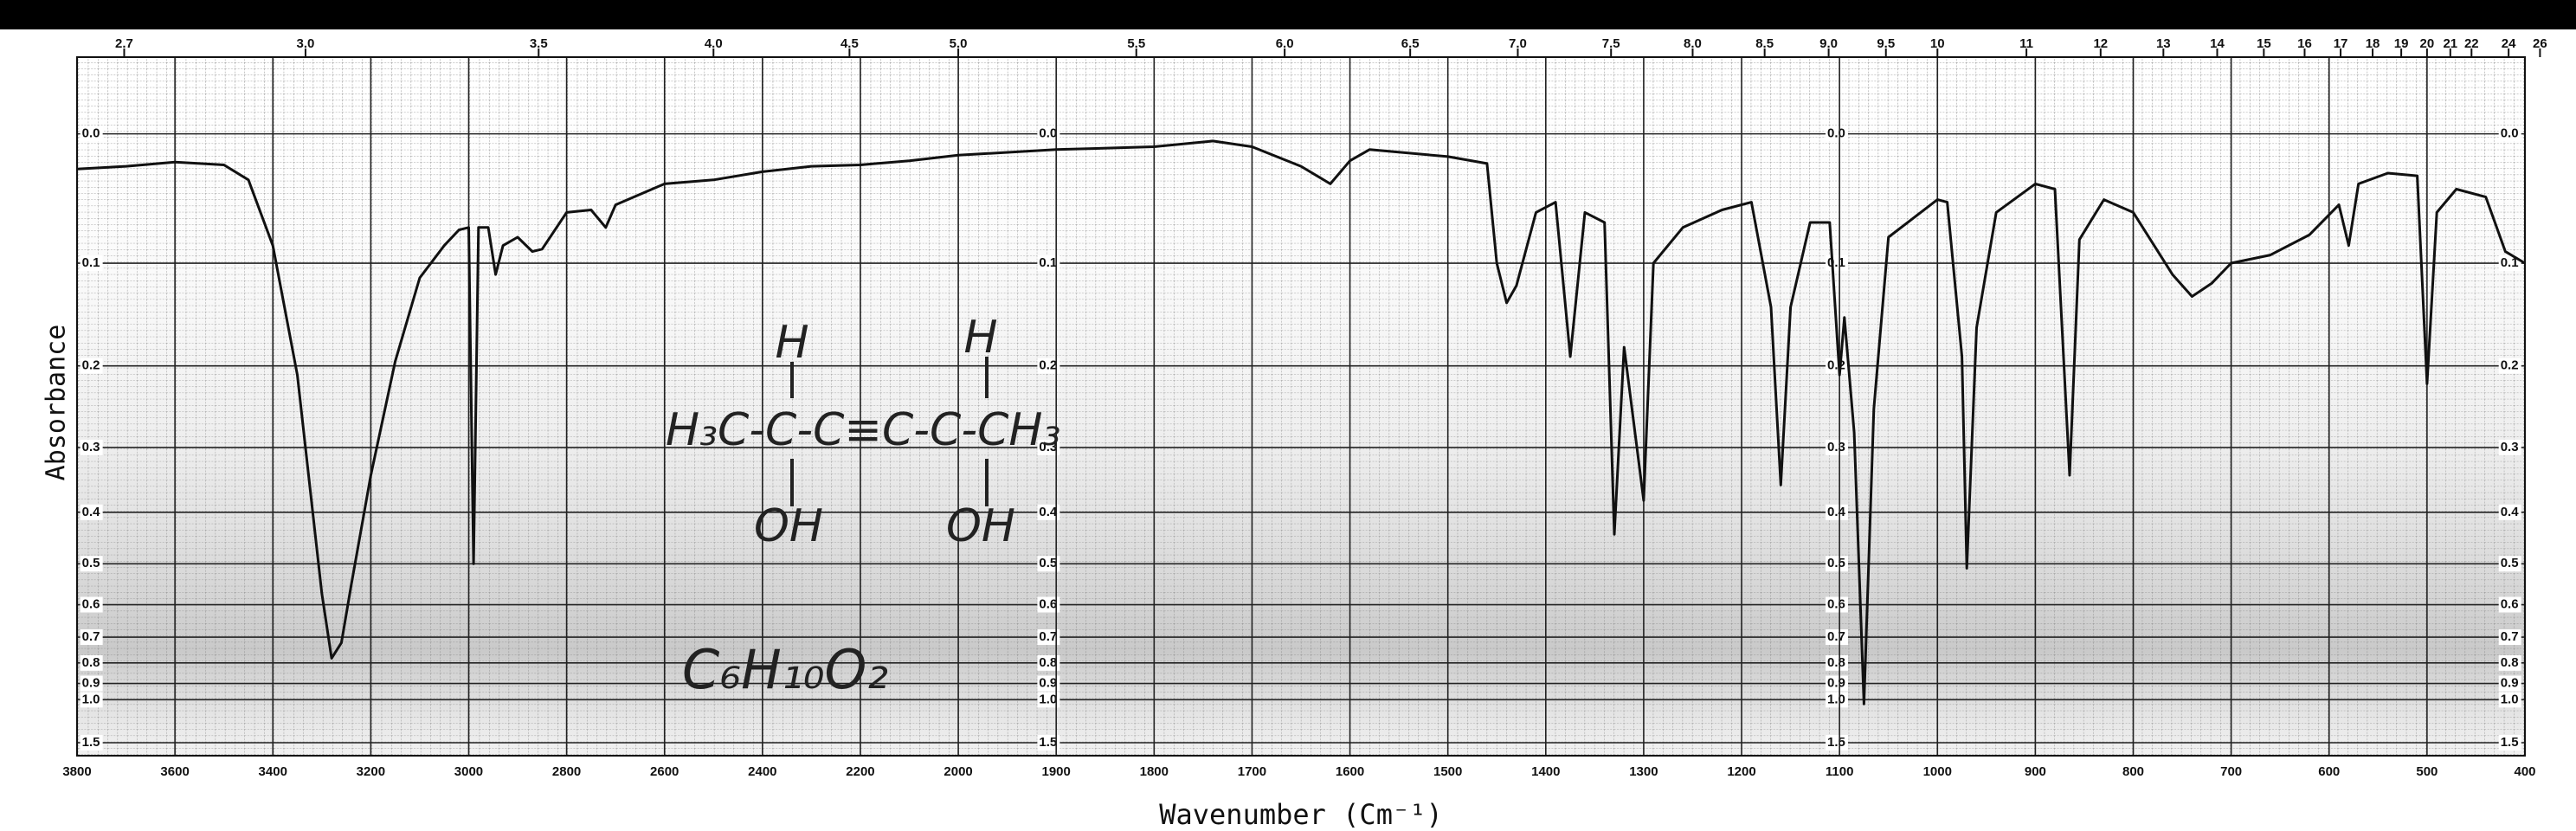 The width and height of the screenshot is (2576, 831). I want to click on structure: H H H₃C-C-C≡C-C-CH₃ OH OH C₆H₁₀O₂, so click(863, 506).